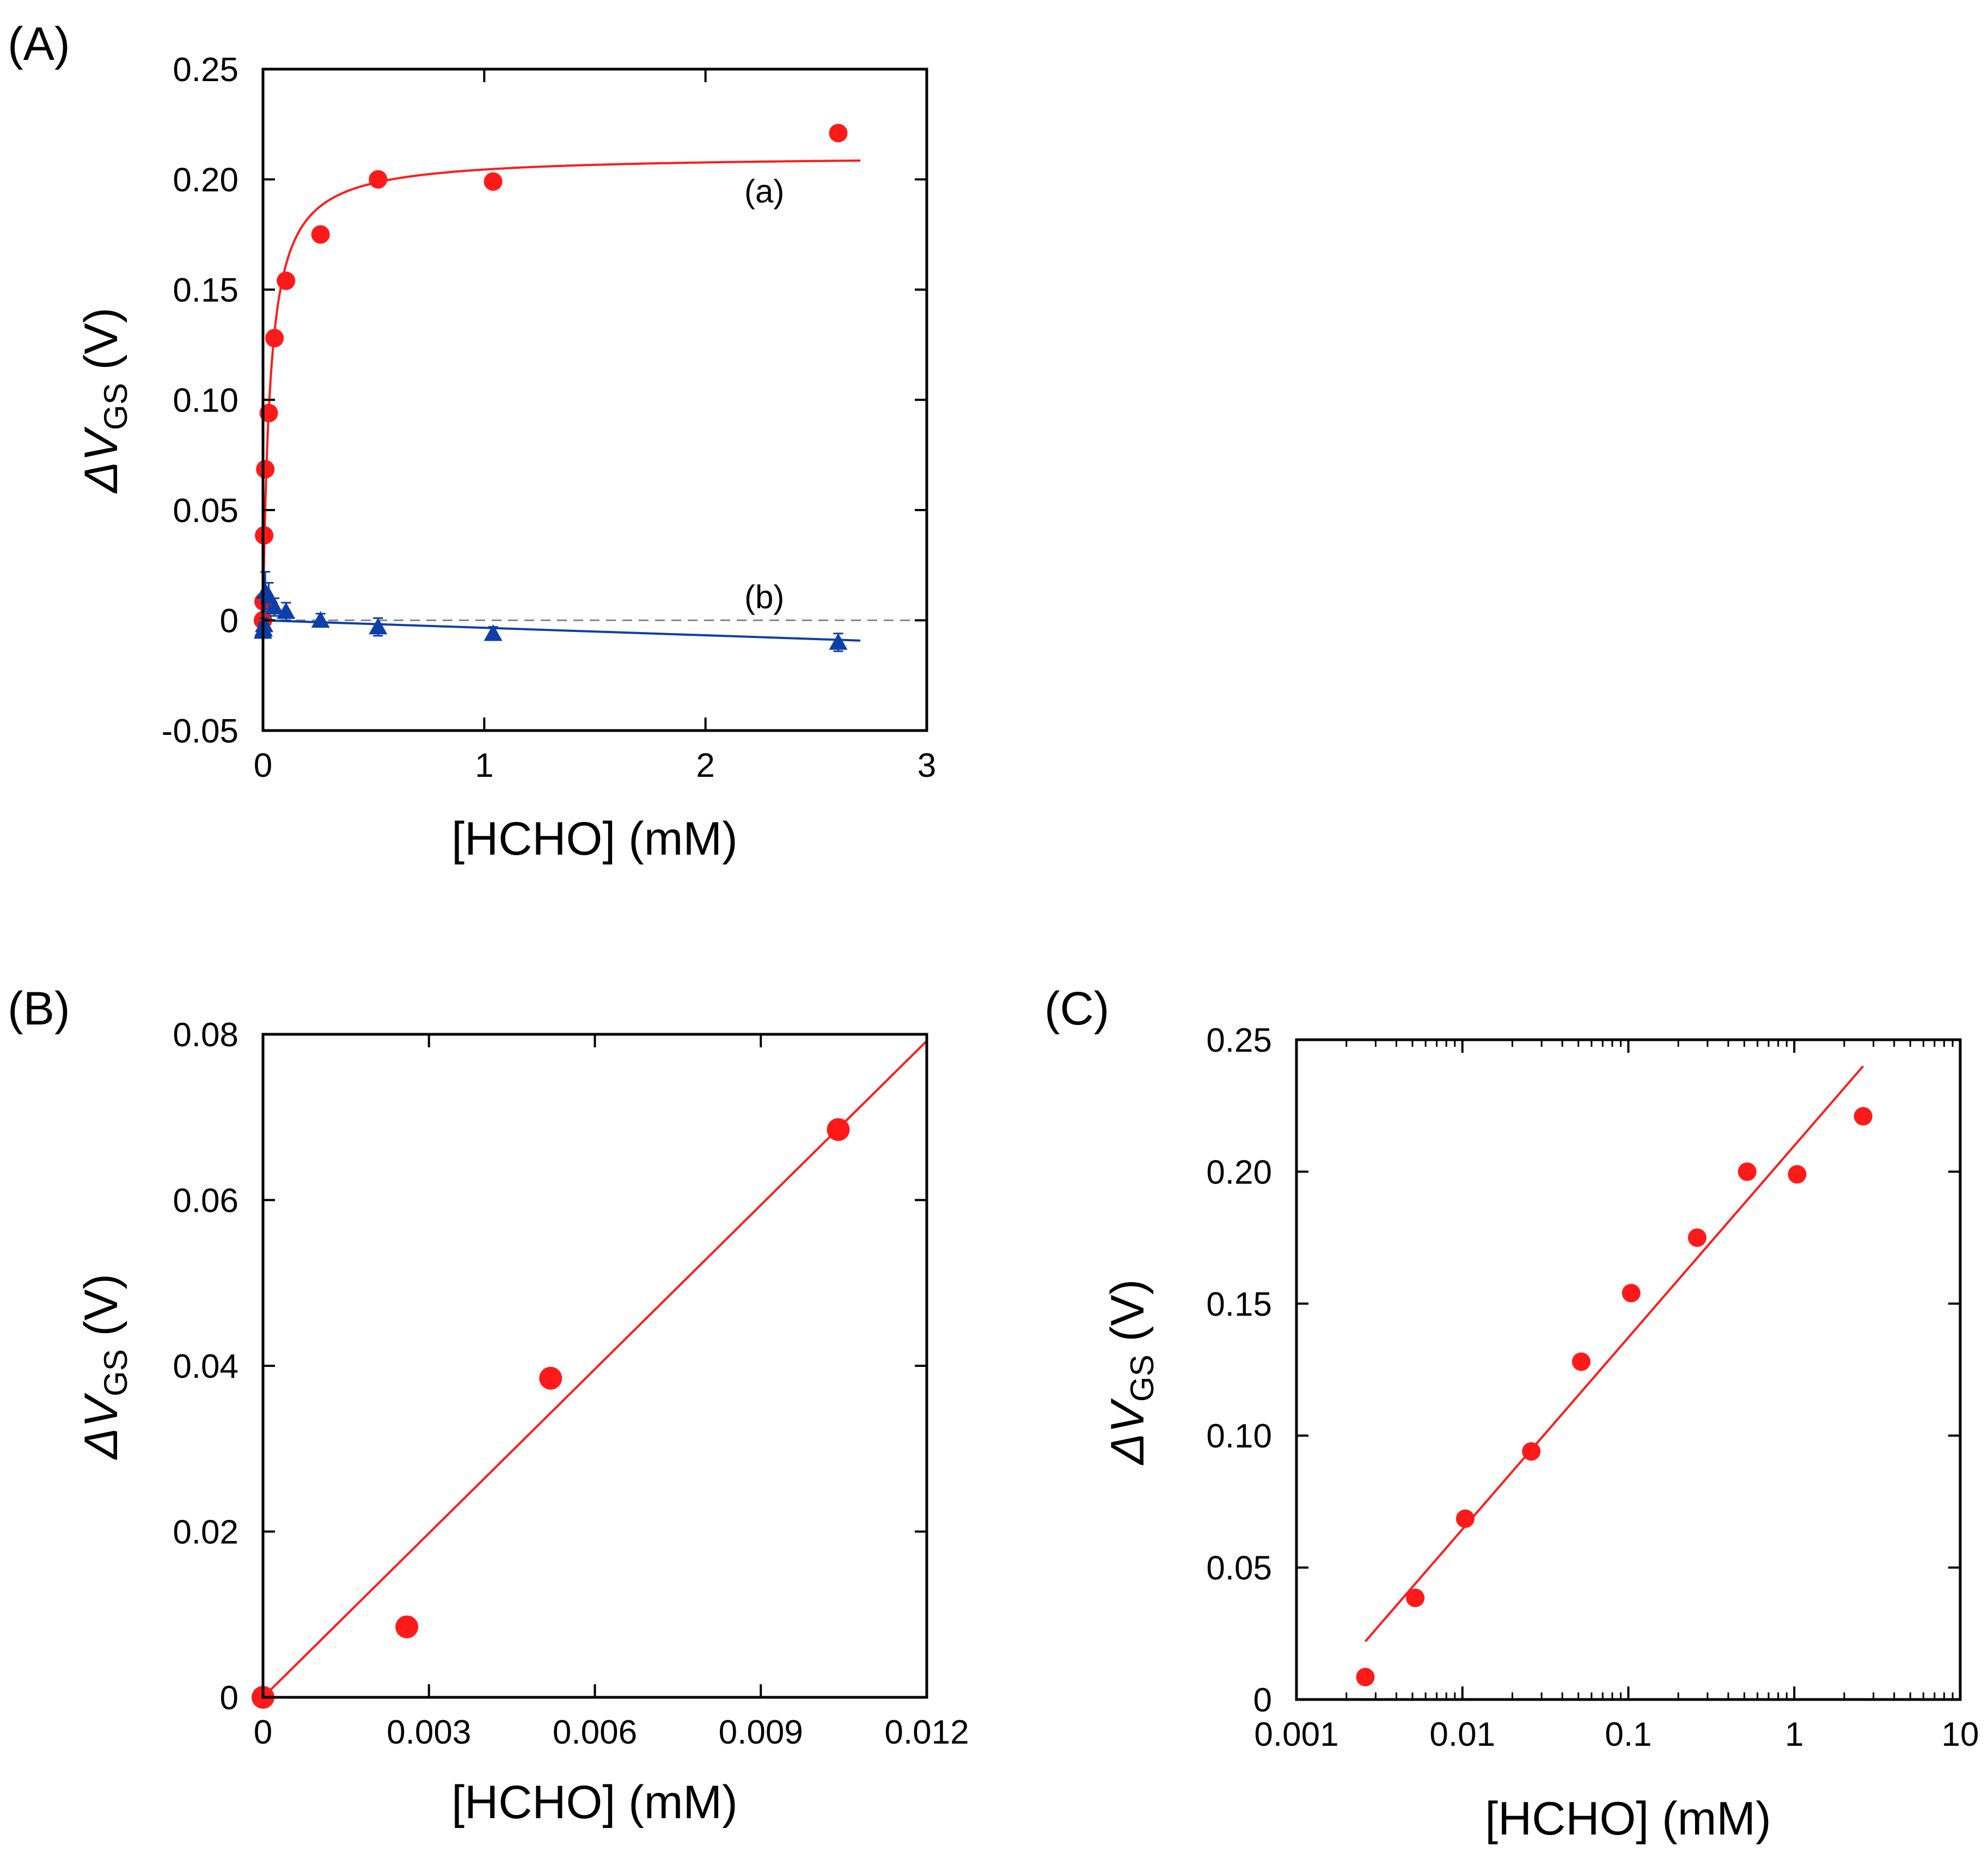 The width and height of the screenshot is (1988, 1859). What do you see at coordinates (1076, 1009) in the screenshot?
I see `panel-c-label: (C)` at bounding box center [1076, 1009].